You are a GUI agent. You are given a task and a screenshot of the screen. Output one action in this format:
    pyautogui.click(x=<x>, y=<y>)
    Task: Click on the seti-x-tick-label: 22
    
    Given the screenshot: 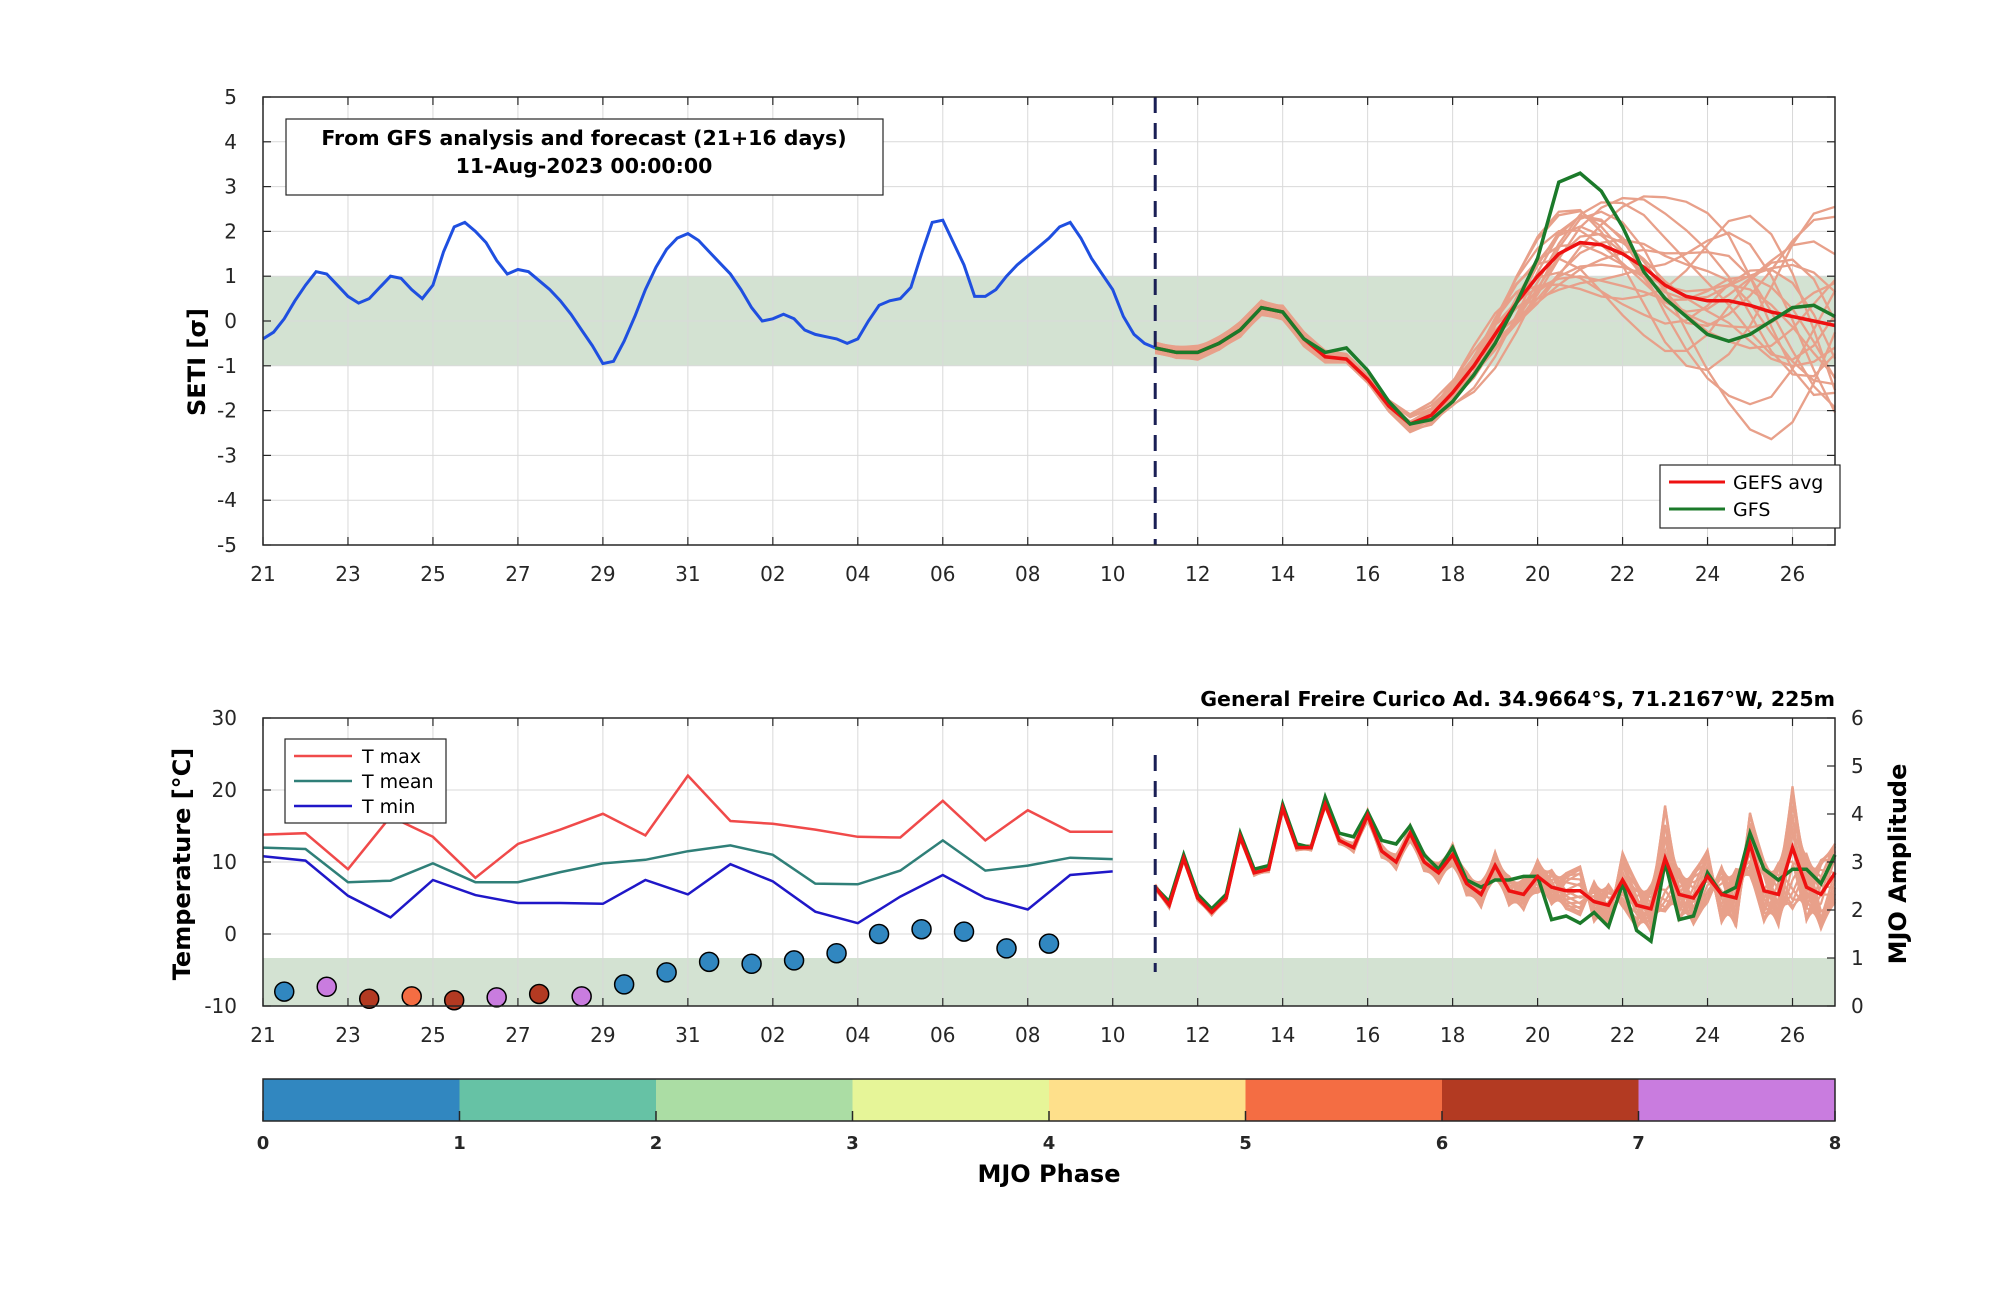 What is the action you would take?
    pyautogui.click(x=1622, y=574)
    